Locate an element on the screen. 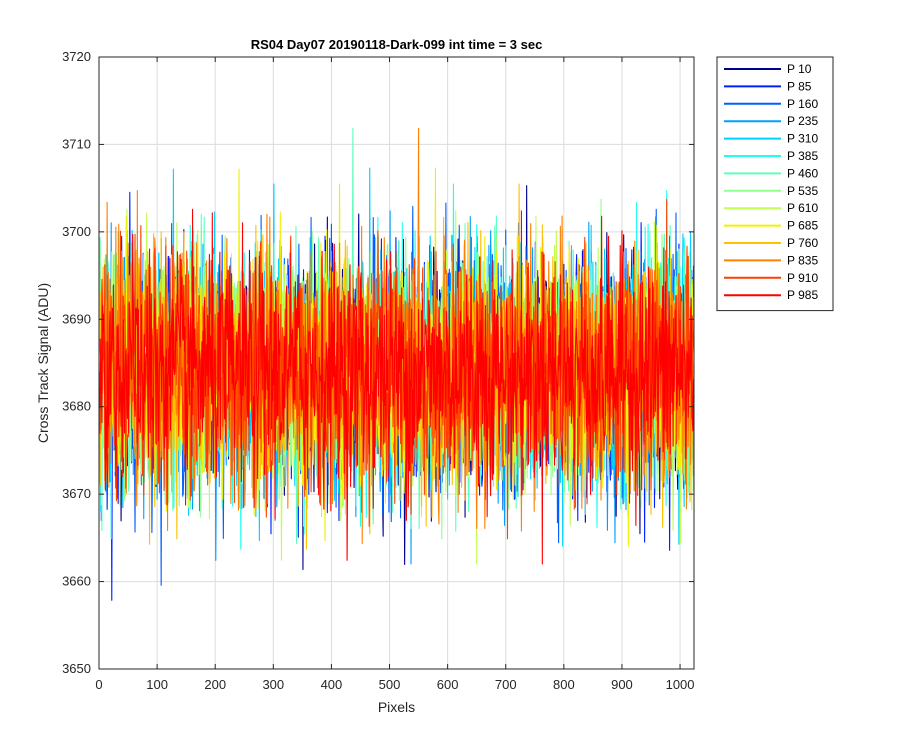 Image resolution: width=900 pixels, height=750 pixels. x-tick-label: 400 is located at coordinates (332, 684).